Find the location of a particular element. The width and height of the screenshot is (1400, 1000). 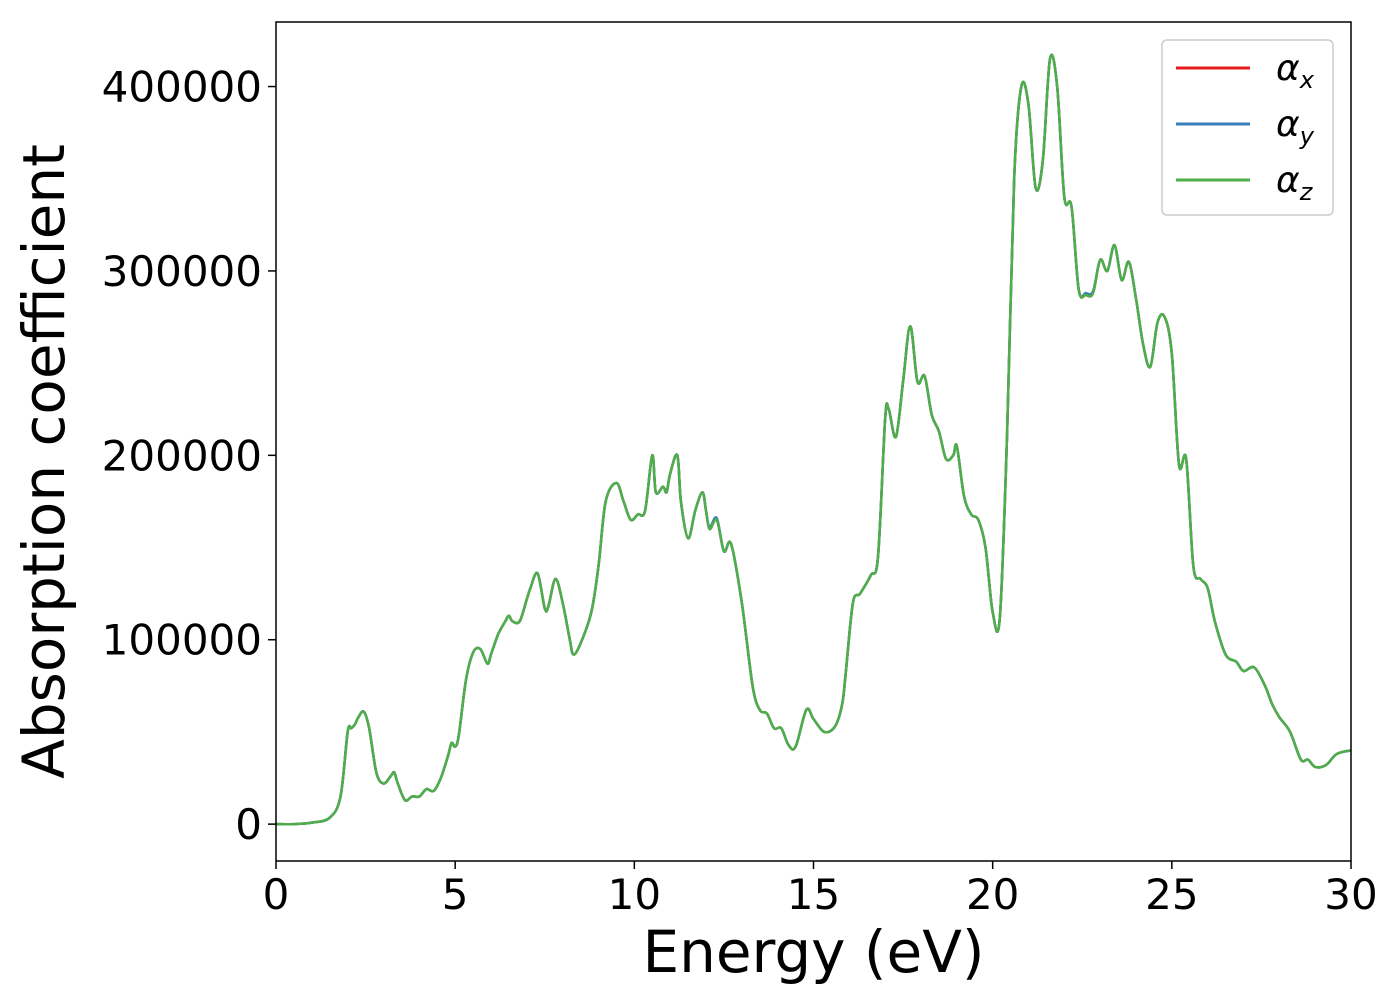

y-axis-label: Absorption coefficient is located at coordinates (44, 461).